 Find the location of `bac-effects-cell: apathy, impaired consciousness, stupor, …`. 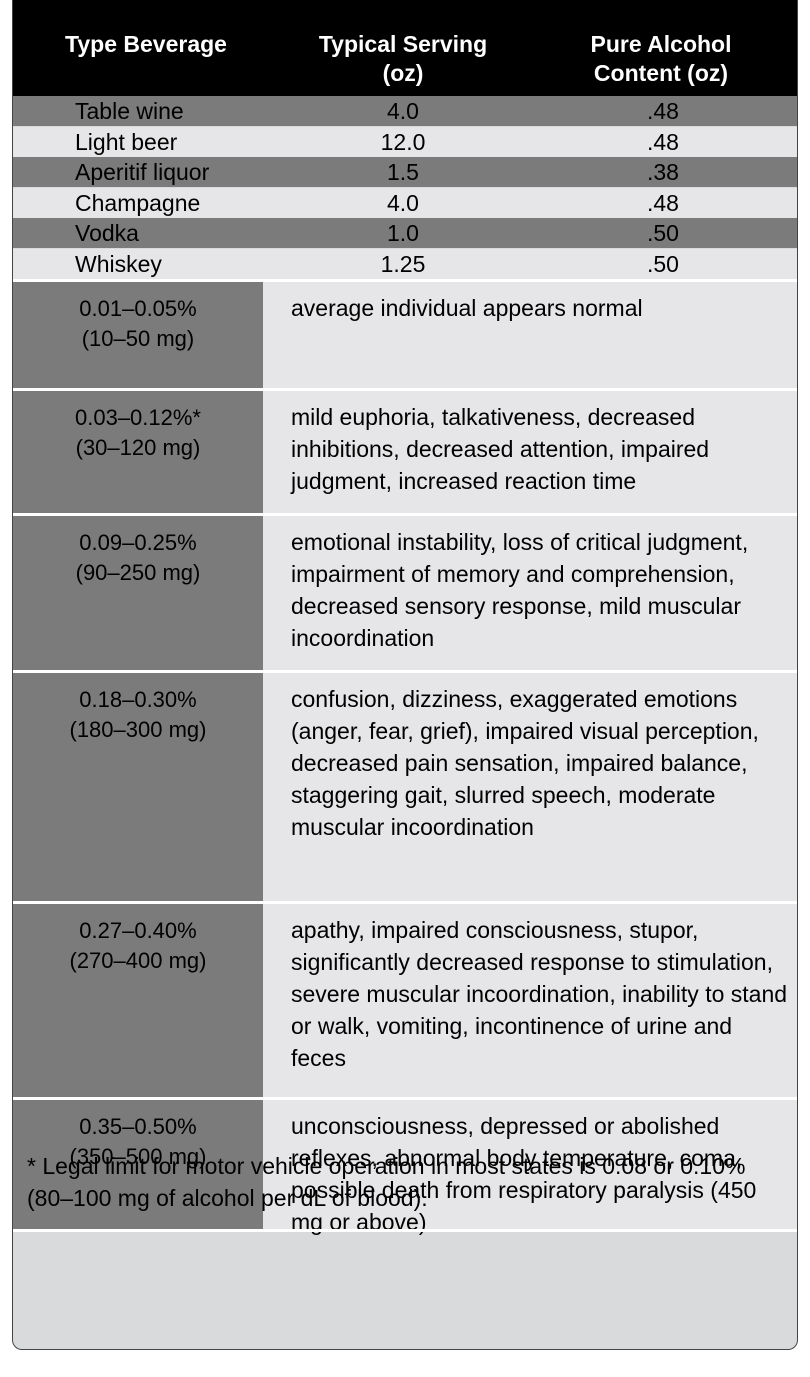

bac-effects-cell: apathy, impaired consciousness, stupor, … is located at coordinates (530, 1000).